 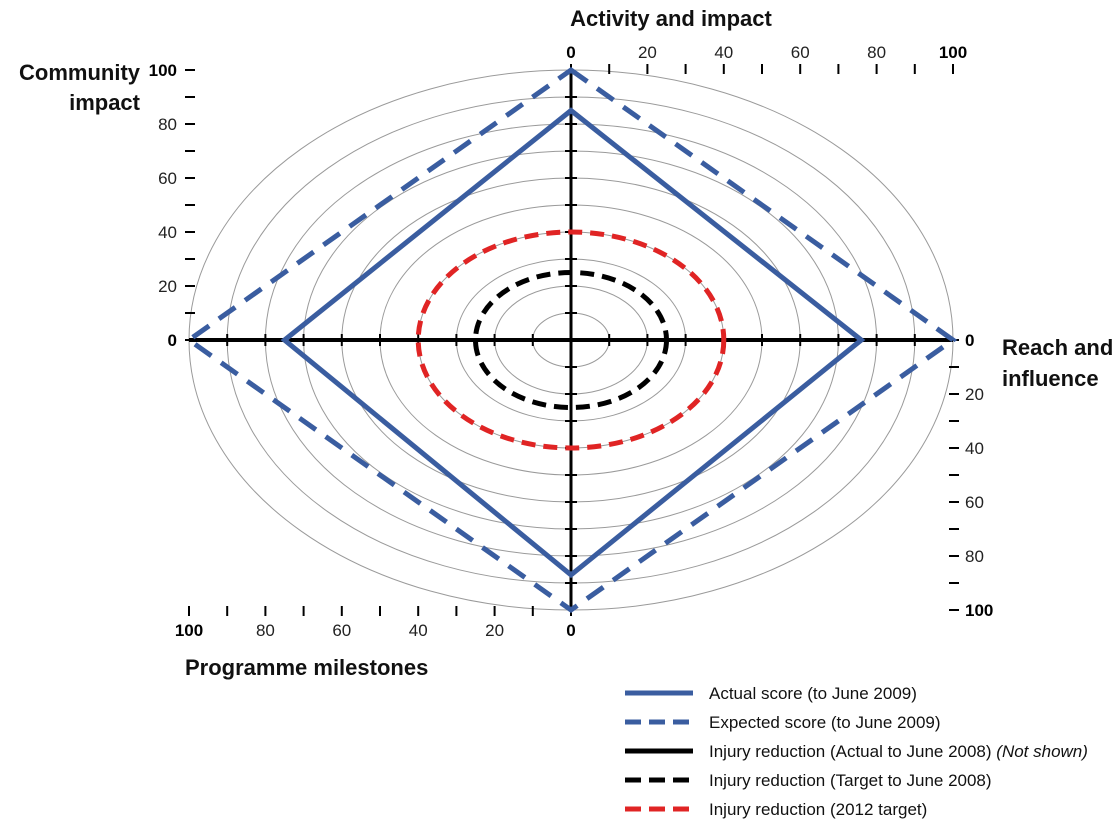 I want to click on tick-label-programme: 40, so click(x=418, y=630).